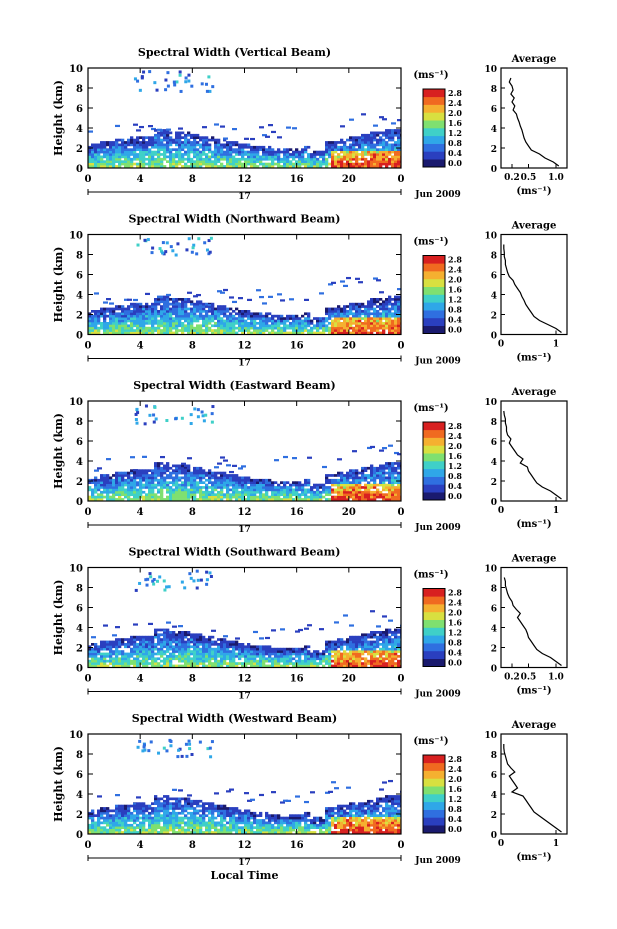  What do you see at coordinates (455, 320) in the screenshot?
I see `colorbar-tick-label: 0.4` at bounding box center [455, 320].